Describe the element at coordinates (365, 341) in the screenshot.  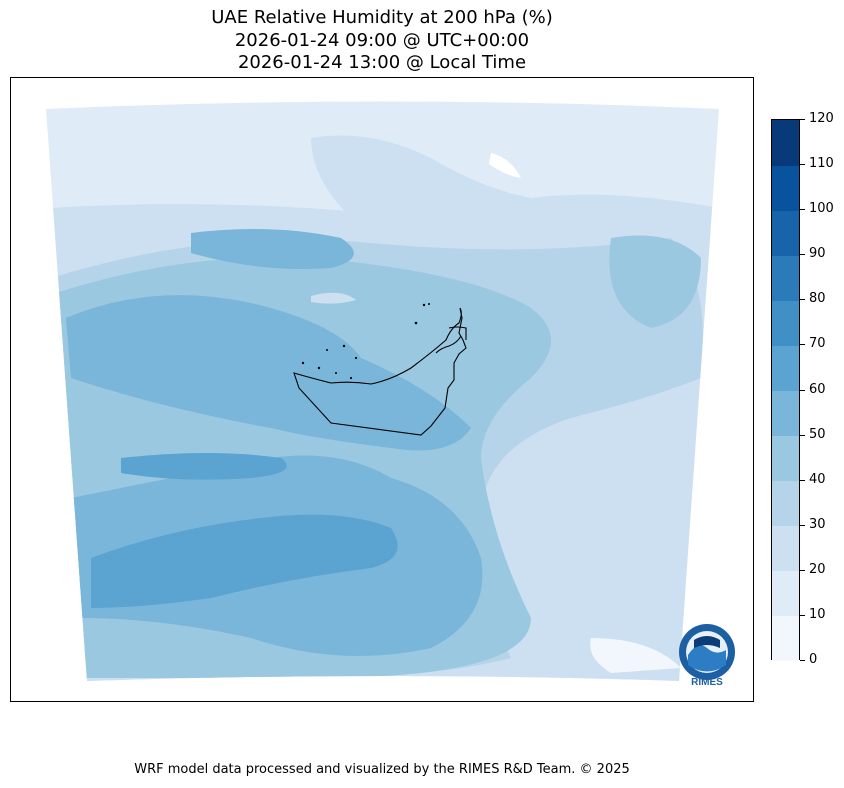
I see `uae-islands` at that location.